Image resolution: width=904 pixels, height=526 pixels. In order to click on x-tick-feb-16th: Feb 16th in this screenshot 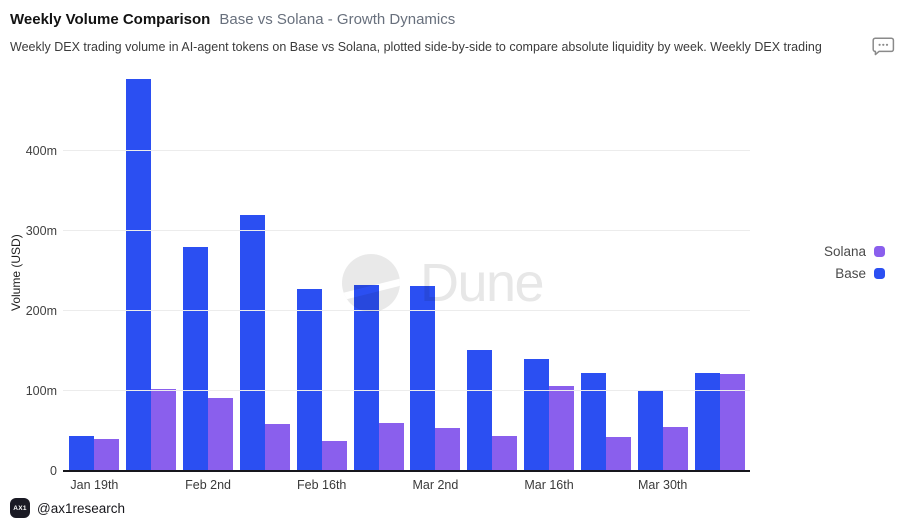, I will do `click(322, 485)`.